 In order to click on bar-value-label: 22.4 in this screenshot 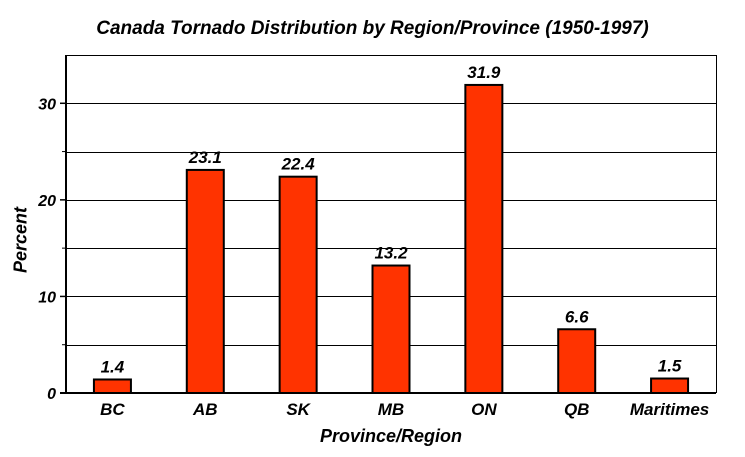, I will do `click(298, 164)`.